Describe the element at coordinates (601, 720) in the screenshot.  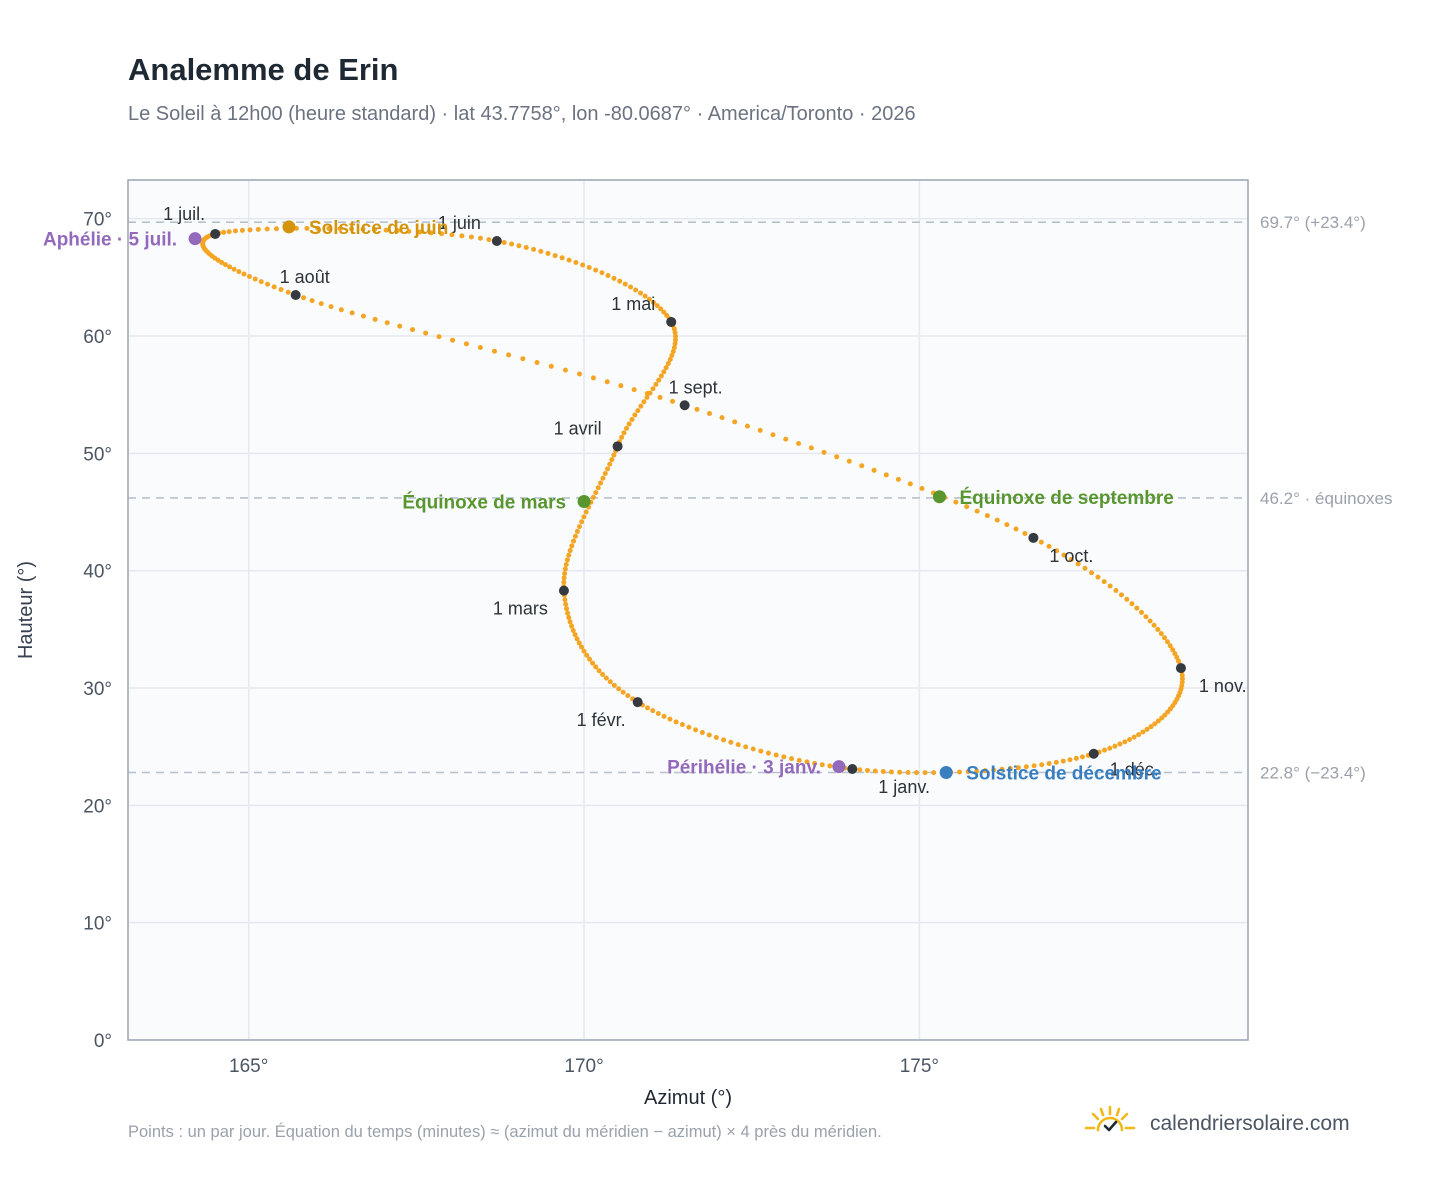
I see `month-start-label: 1 févr.` at that location.